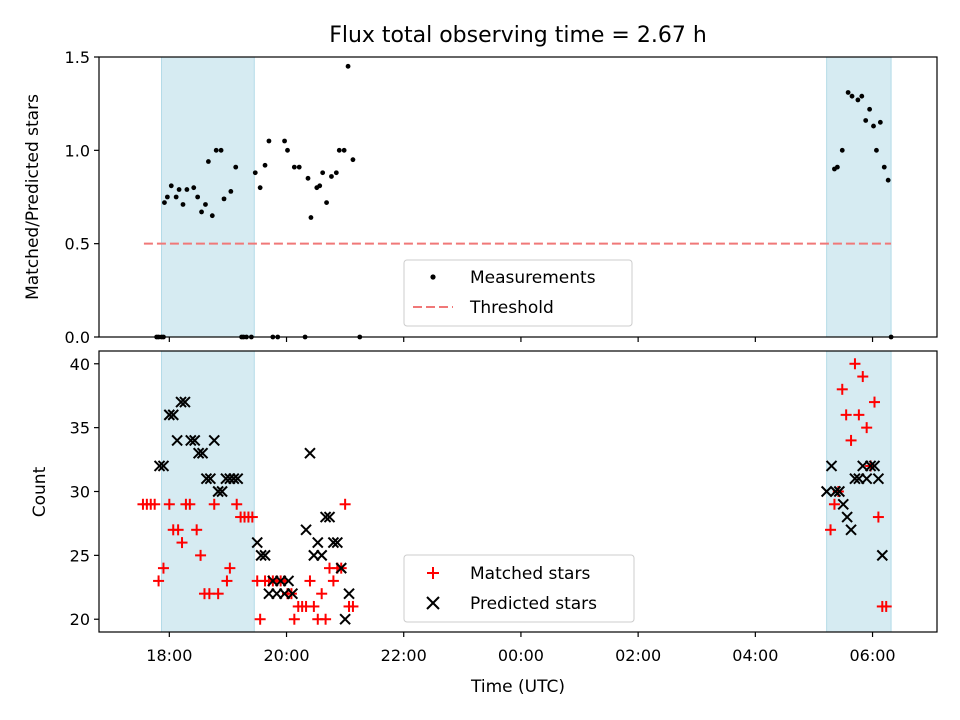 This screenshot has width=960, height=720. What do you see at coordinates (433, 573) in the screenshot?
I see `legend-marker-matched` at bounding box center [433, 573].